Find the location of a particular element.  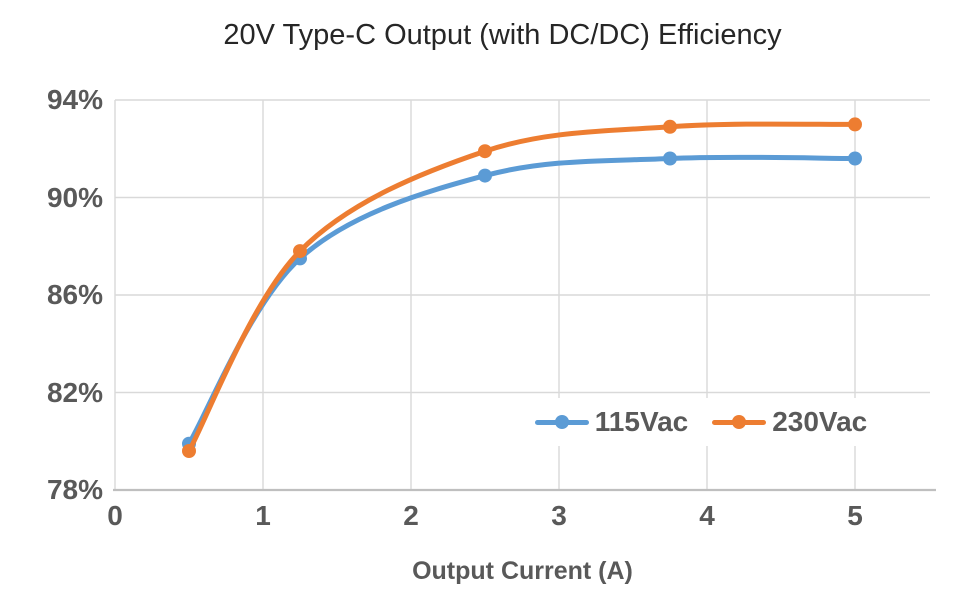

legend-label-230vac: 230Vac is located at coordinates (820, 421).